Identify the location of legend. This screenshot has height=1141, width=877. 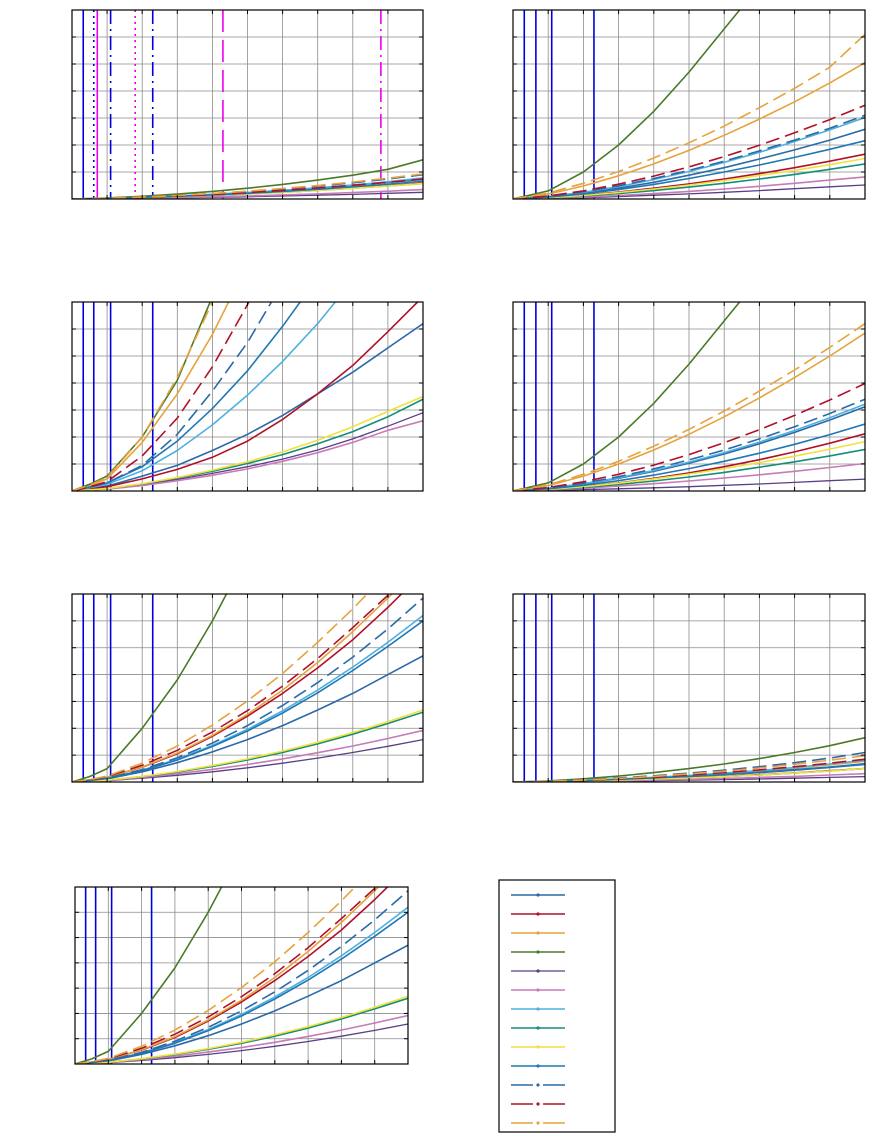
(557, 1006).